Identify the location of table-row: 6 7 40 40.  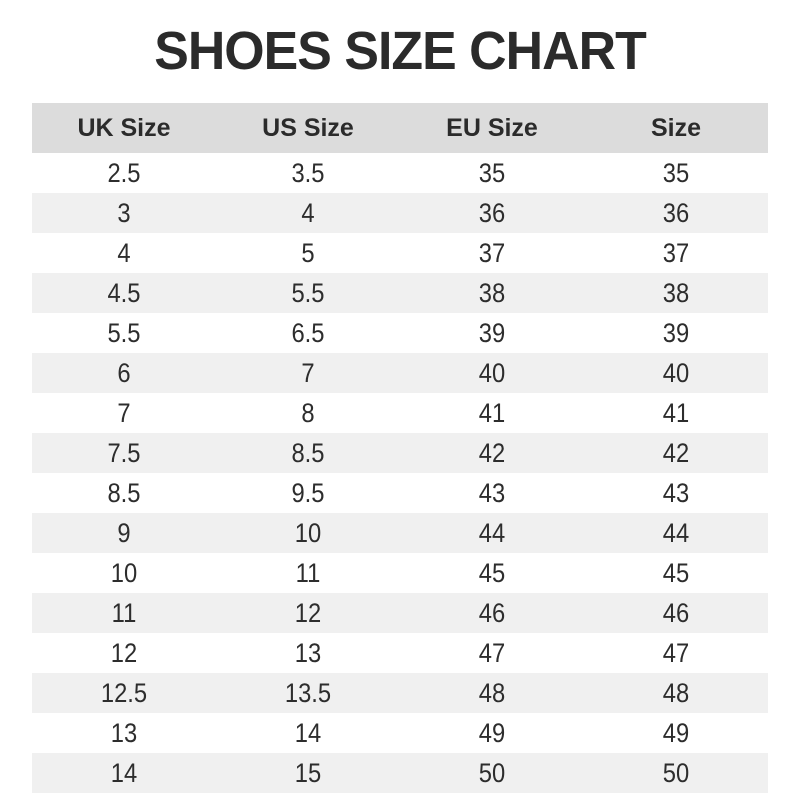
(400, 373).